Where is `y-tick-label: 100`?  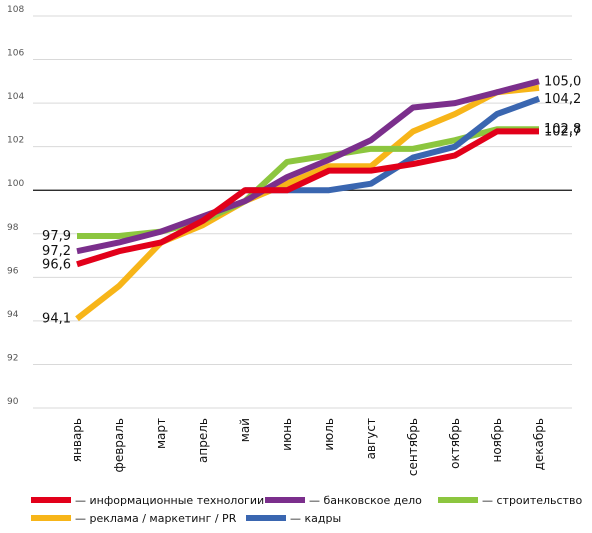
y-tick-label: 100 is located at coordinates (15, 184).